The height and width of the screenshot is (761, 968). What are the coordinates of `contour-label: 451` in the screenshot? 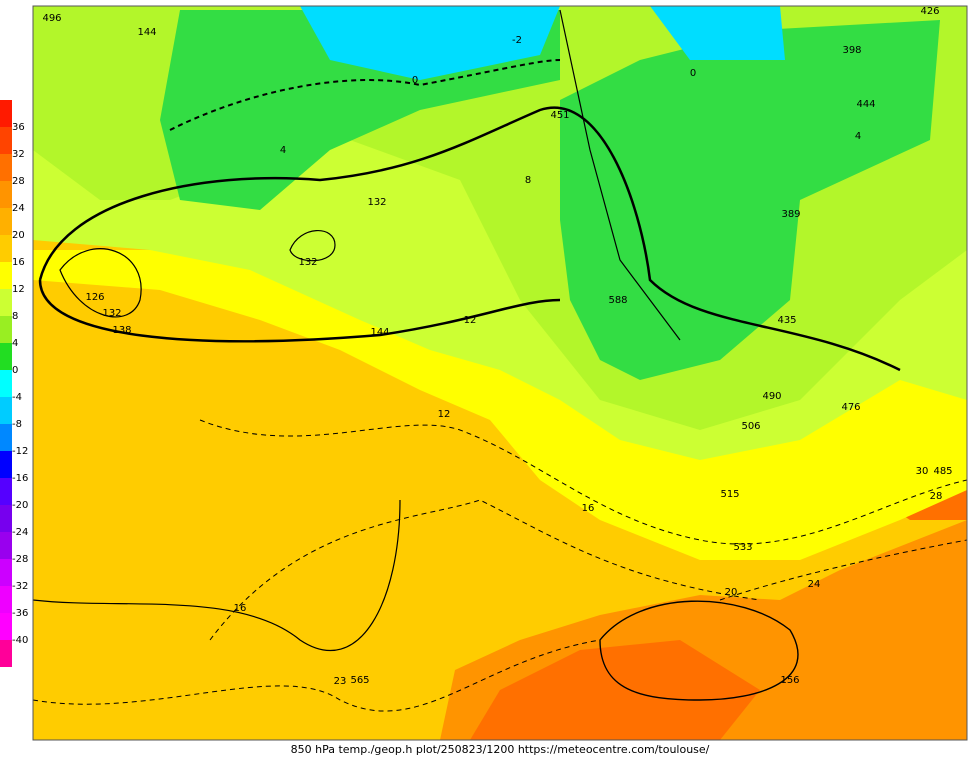 It's located at (559, 115).